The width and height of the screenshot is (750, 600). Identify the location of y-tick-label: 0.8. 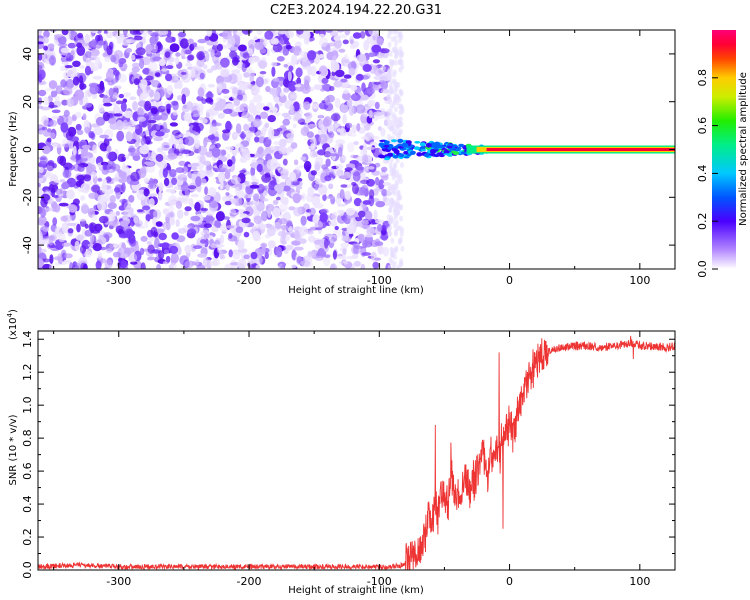
(27, 438).